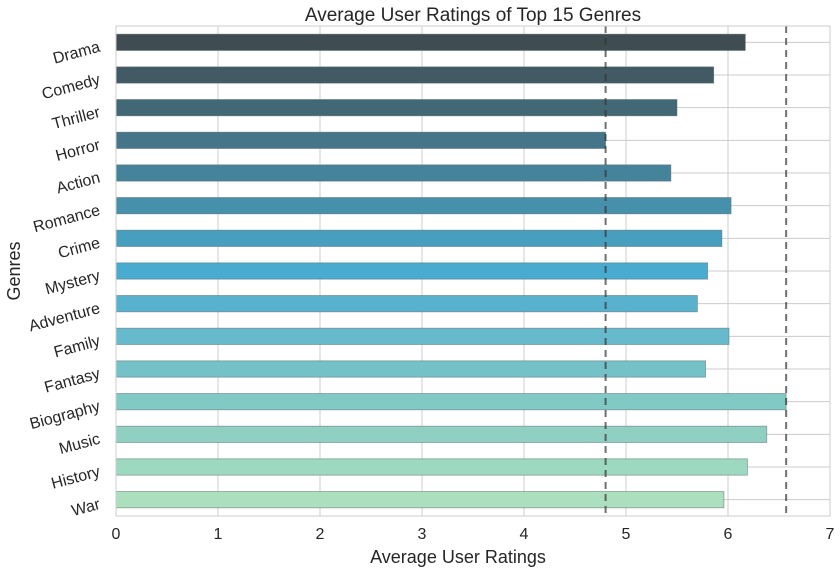 This screenshot has height=573, width=840. What do you see at coordinates (473, 534) in the screenshot?
I see `x-tick-labels: 0 1 2 3 4 5 6 7` at bounding box center [473, 534].